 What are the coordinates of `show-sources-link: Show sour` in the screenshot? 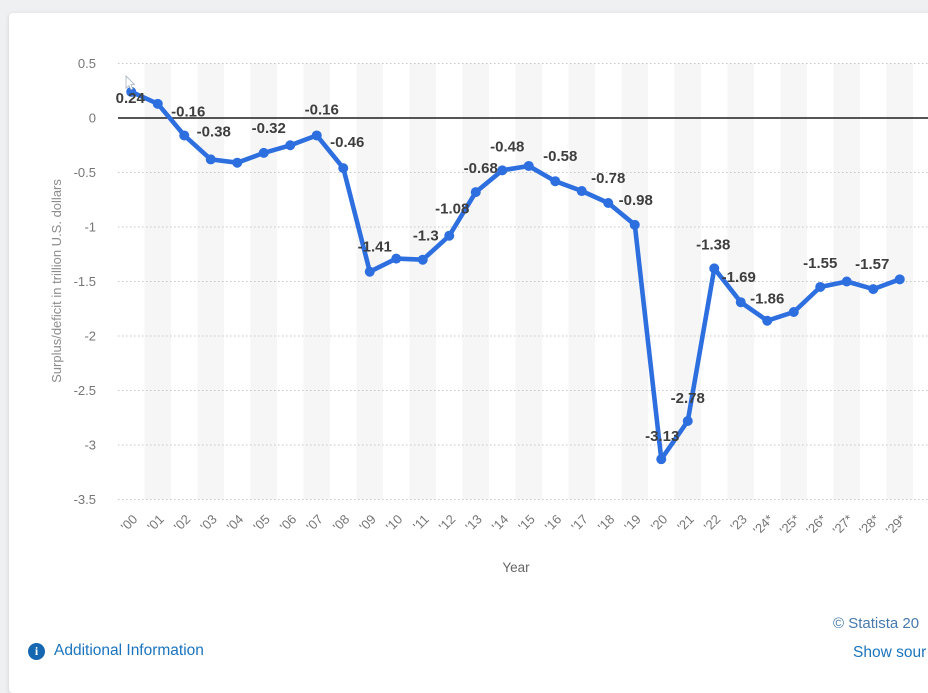 It's located at (889, 653).